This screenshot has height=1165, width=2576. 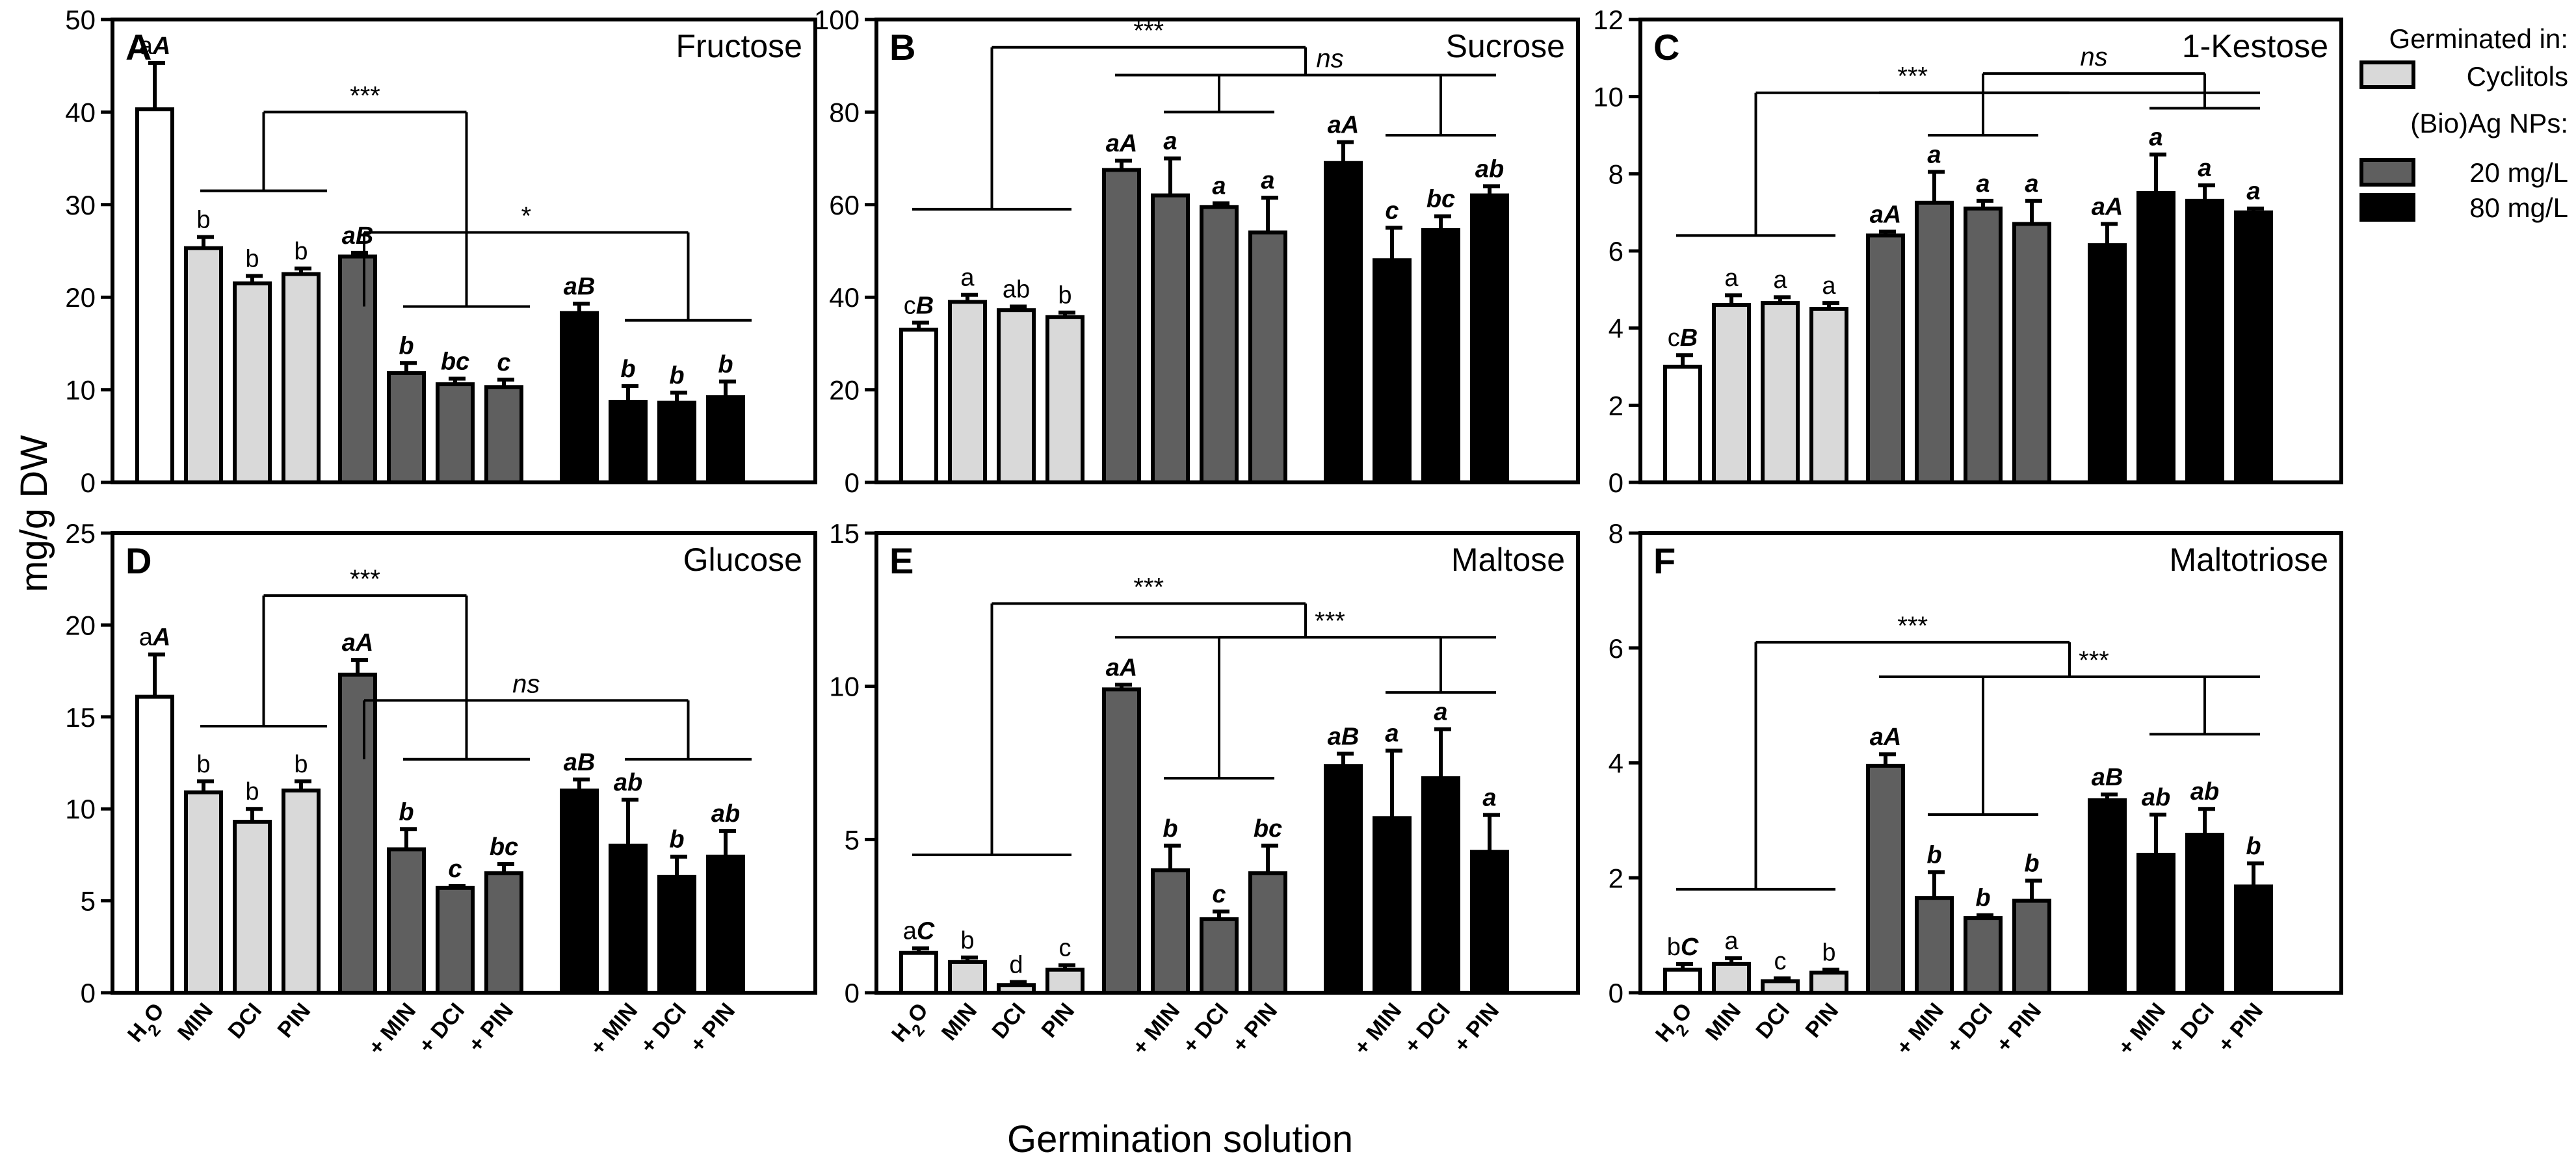 What do you see at coordinates (2387, 207) in the screenshot?
I see `legend-swatch-80mg` at bounding box center [2387, 207].